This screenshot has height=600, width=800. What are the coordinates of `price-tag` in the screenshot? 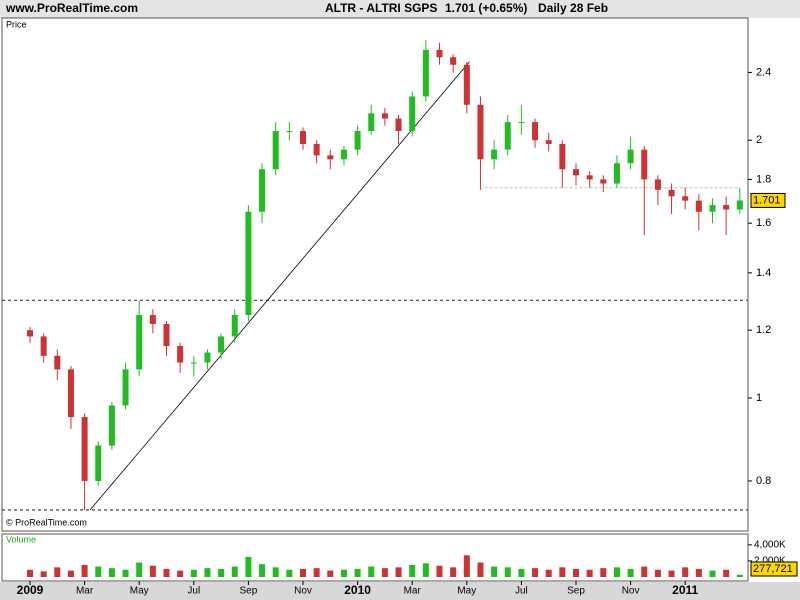 It's located at (768, 200).